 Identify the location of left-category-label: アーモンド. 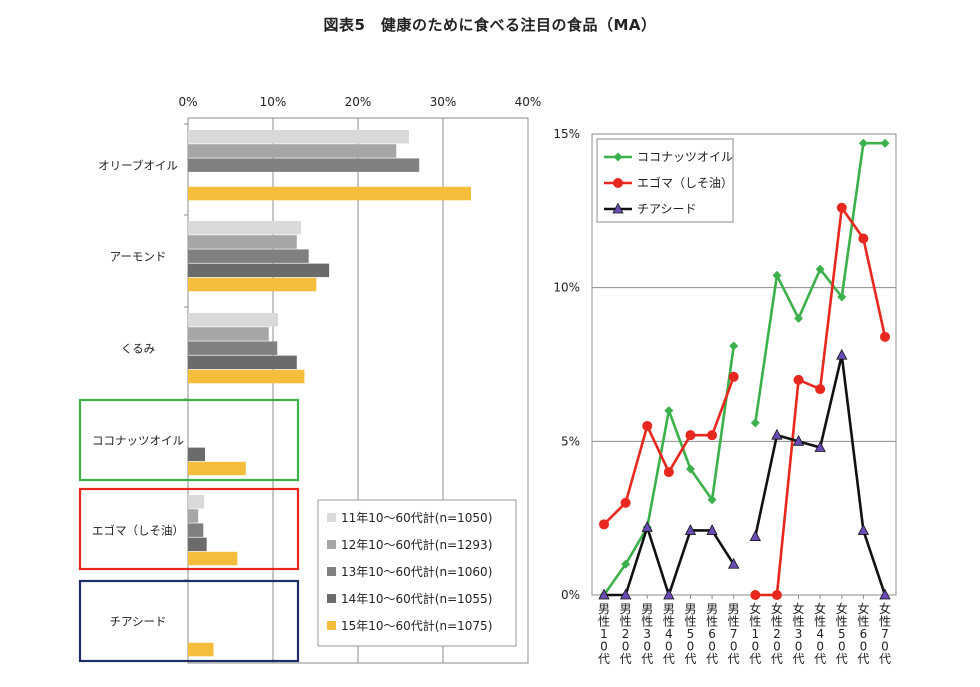
(138, 257).